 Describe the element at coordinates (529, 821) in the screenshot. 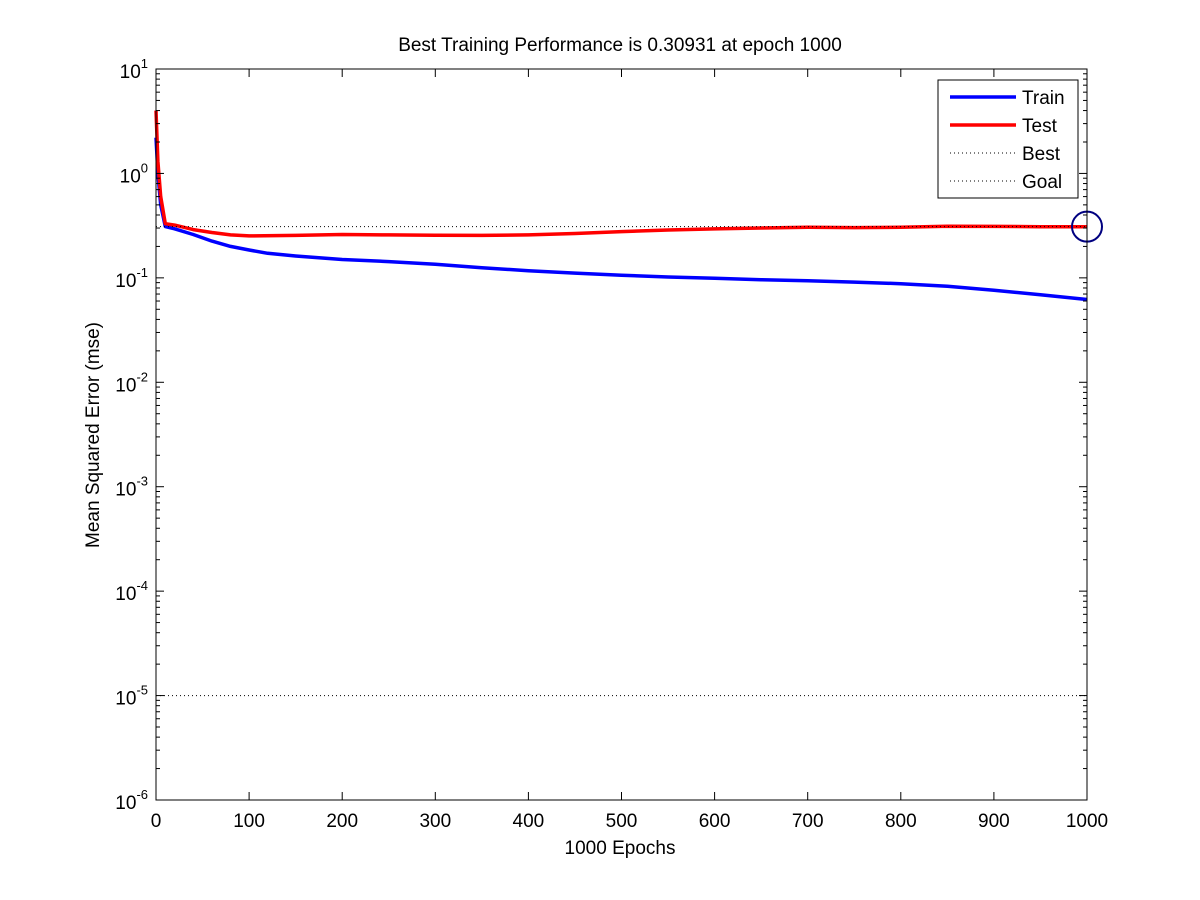

I see `x-tick-label: 400` at that location.